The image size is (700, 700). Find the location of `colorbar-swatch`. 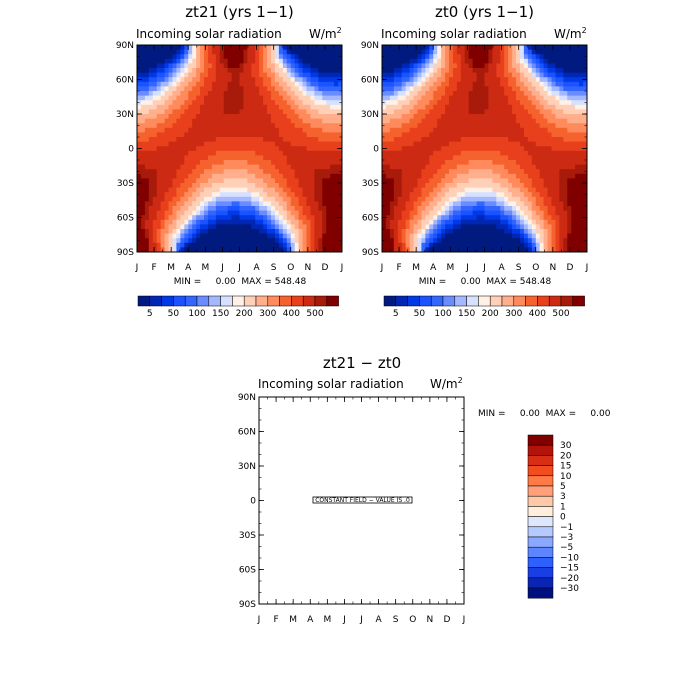

colorbar-swatch is located at coordinates (297, 301).